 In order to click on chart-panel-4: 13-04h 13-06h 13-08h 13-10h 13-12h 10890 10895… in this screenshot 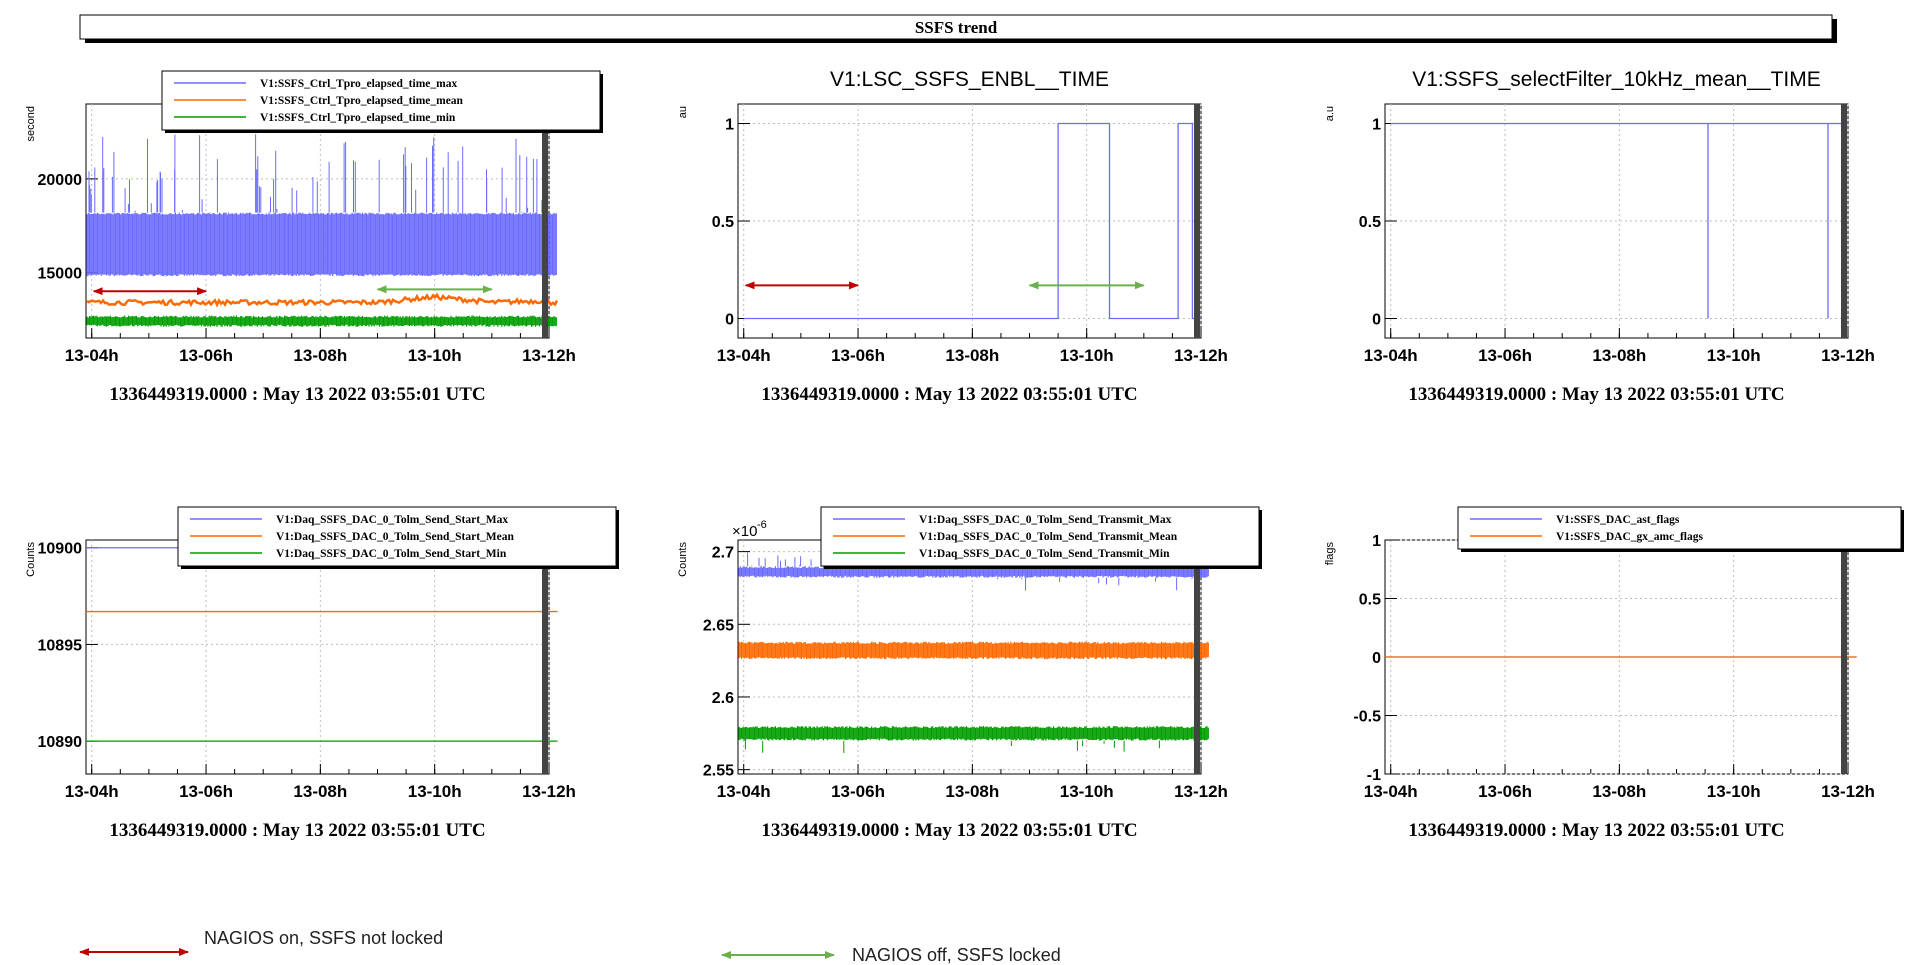, I will do `click(322, 673)`.